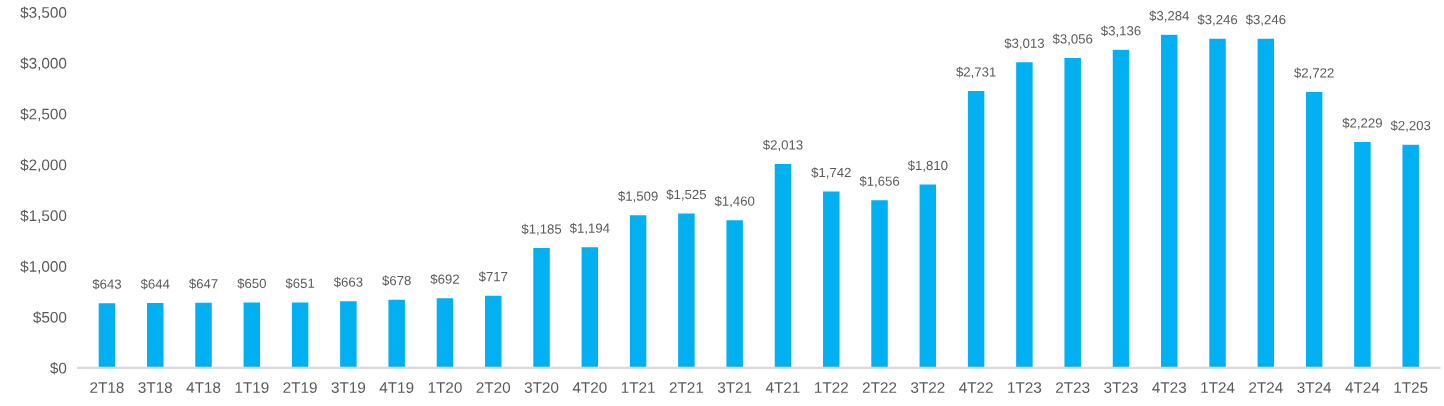  What do you see at coordinates (155, 387) in the screenshot?
I see `x-tick-label: 3T18` at bounding box center [155, 387].